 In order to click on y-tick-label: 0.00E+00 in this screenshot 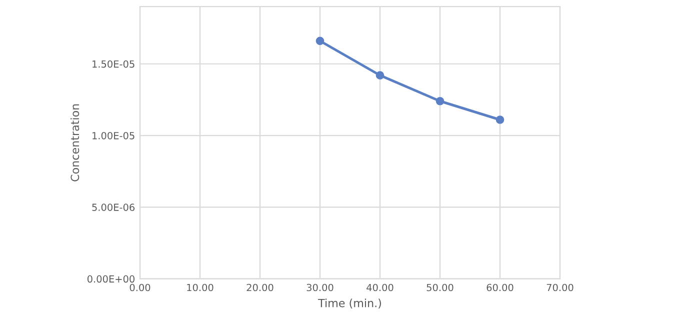, I will do `click(110, 279)`.